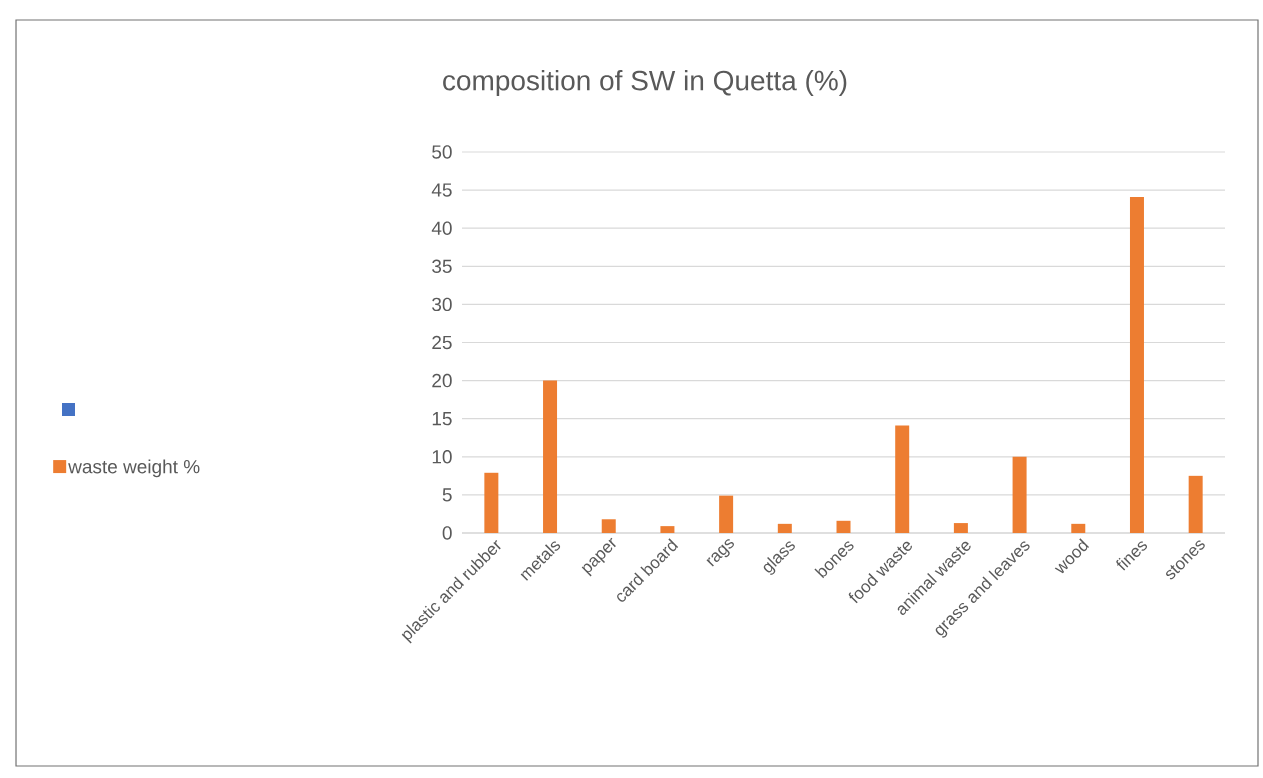 The width and height of the screenshot is (1263, 778). What do you see at coordinates (441, 228) in the screenshot?
I see `y-tick-label: 40` at bounding box center [441, 228].